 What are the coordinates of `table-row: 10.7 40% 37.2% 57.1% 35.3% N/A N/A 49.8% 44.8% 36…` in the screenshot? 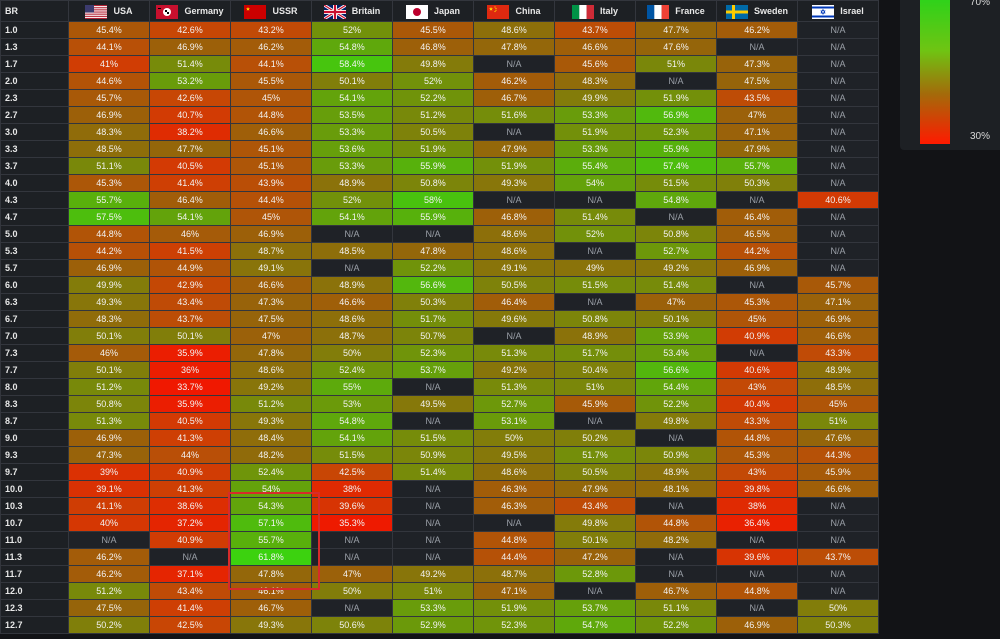 It's located at (439, 523).